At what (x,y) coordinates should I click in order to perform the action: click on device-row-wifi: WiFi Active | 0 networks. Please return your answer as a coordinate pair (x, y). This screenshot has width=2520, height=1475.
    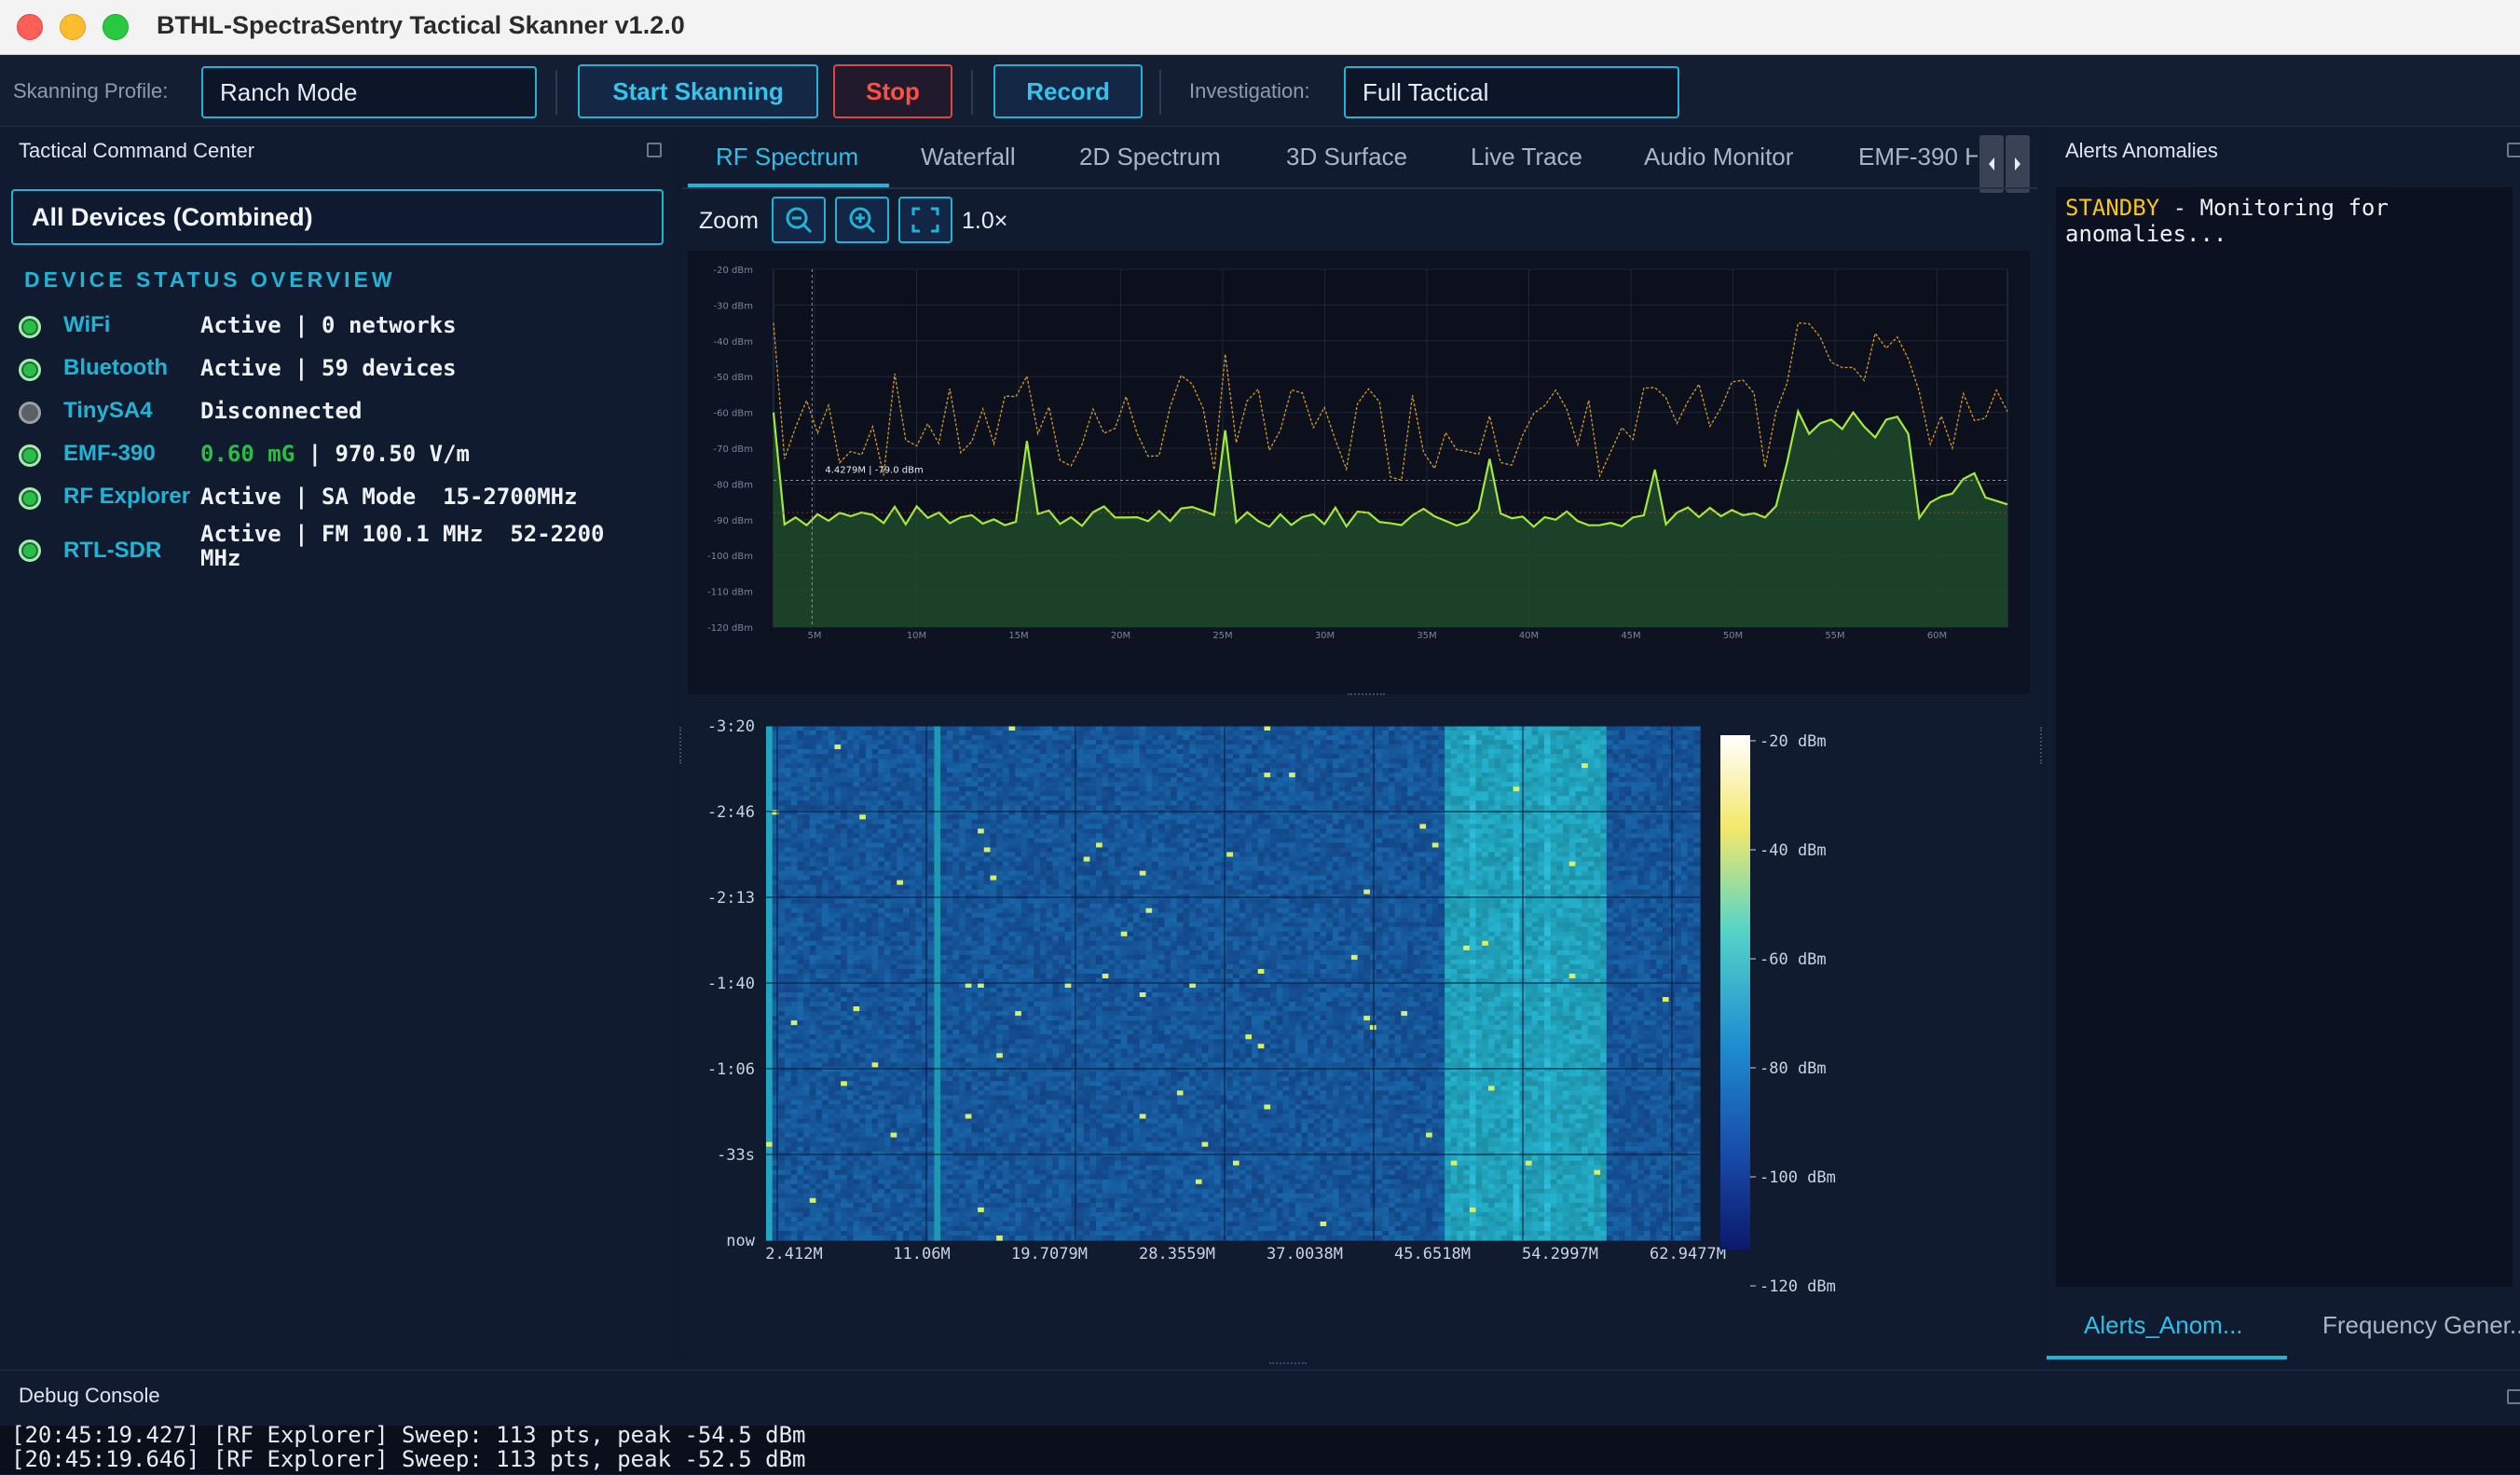
    Looking at the image, I should click on (338, 327).